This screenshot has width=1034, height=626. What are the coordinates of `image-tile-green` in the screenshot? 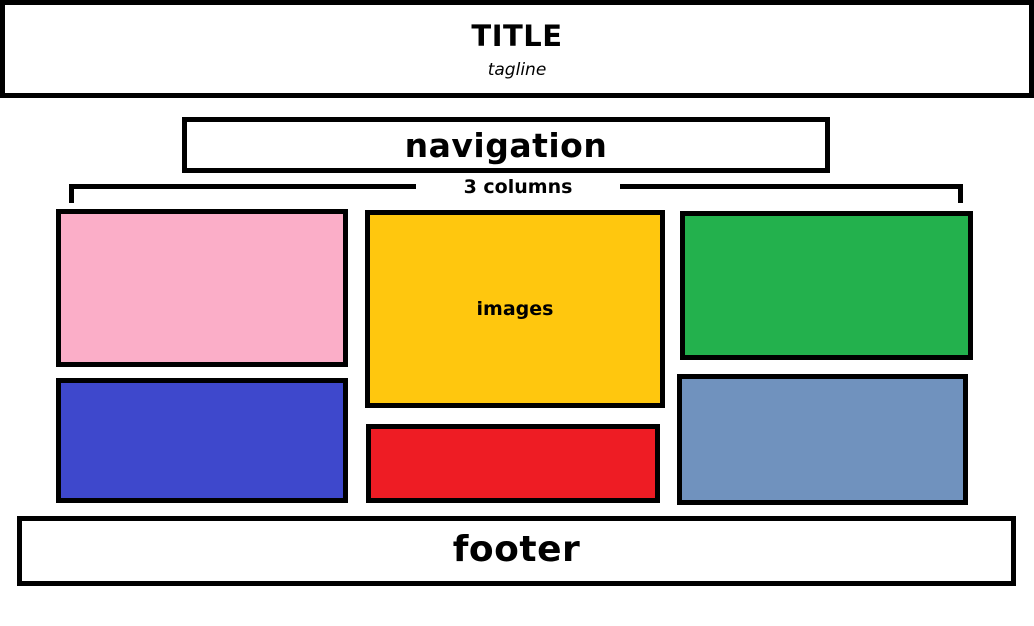 It's located at (826, 285).